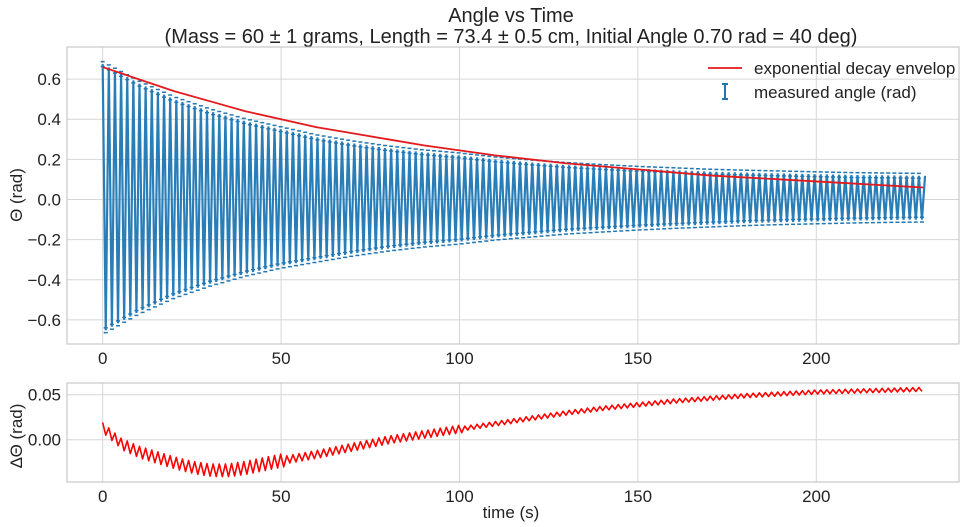 The image size is (965, 527). Describe the element at coordinates (725, 91) in the screenshot. I see `legend-errorbar-swatch` at that location.